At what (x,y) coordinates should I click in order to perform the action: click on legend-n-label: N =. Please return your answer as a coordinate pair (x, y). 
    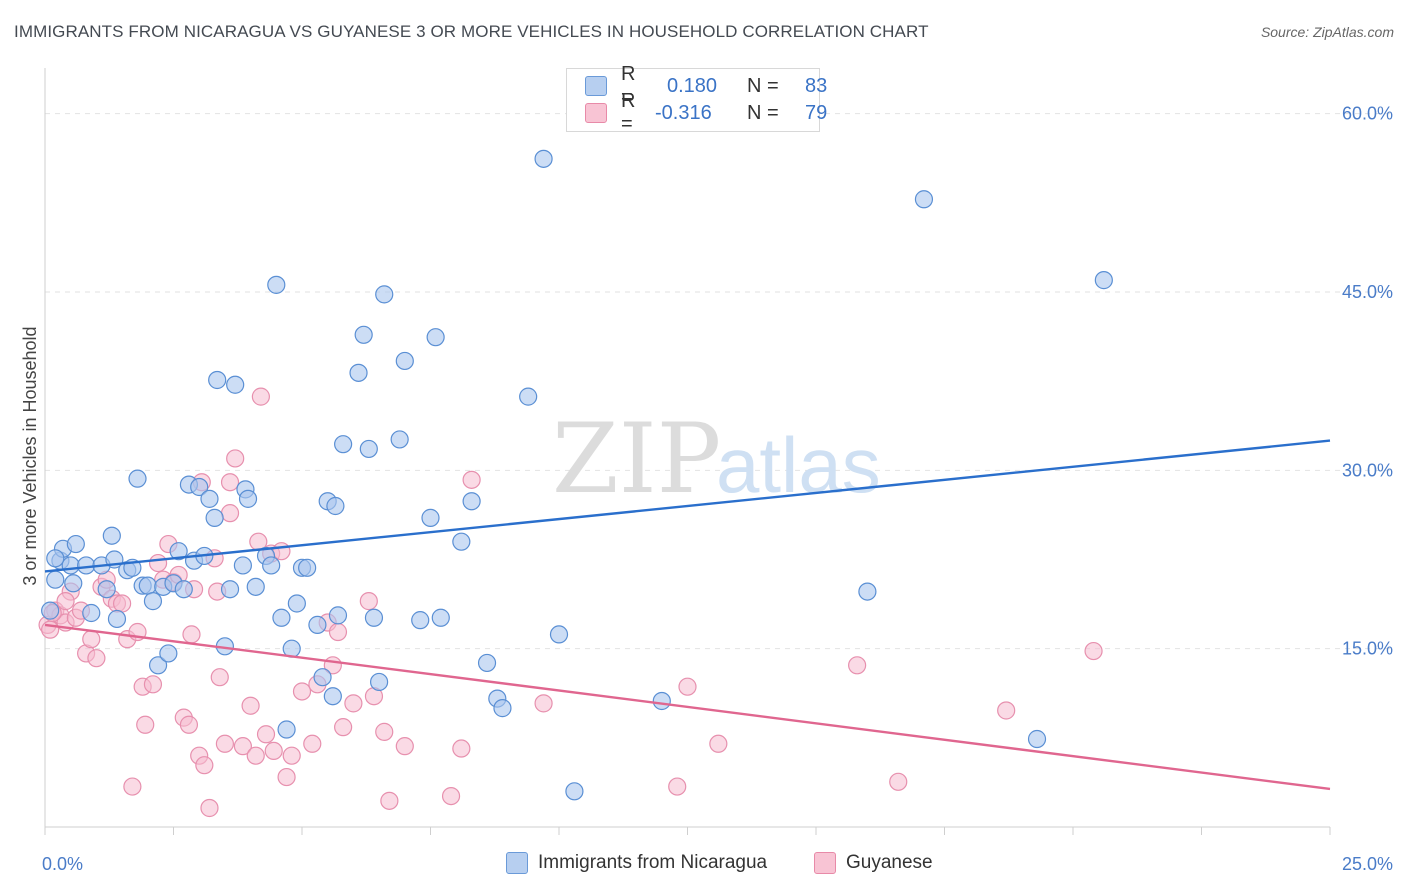
    Looking at the image, I should click on (763, 112).